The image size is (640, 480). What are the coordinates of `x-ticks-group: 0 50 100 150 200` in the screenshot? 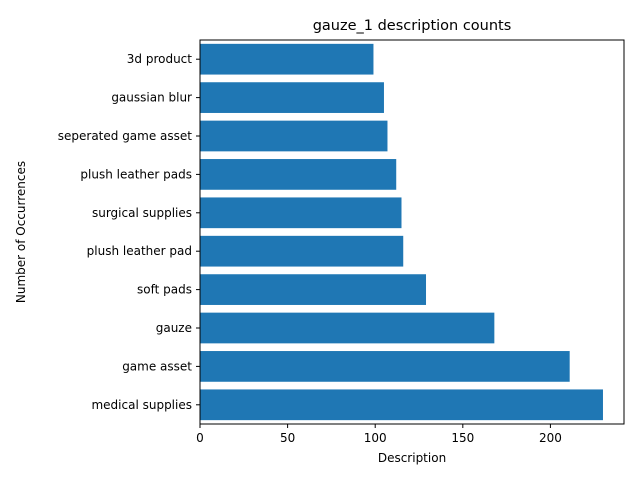 It's located at (379, 434).